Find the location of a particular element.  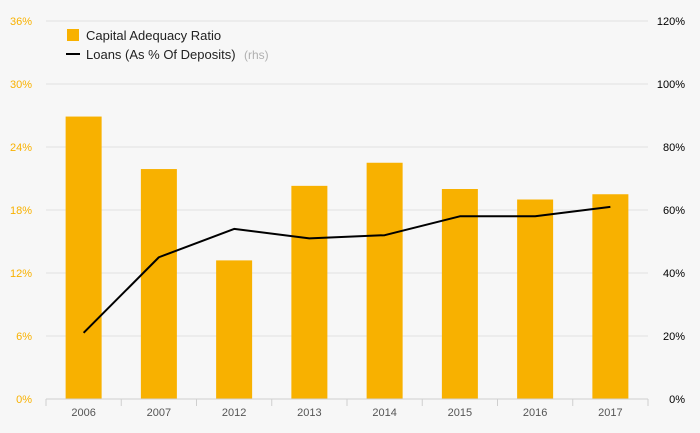

legend-label-loans-text: Loans (As % Of Deposits) is located at coordinates (161, 54).